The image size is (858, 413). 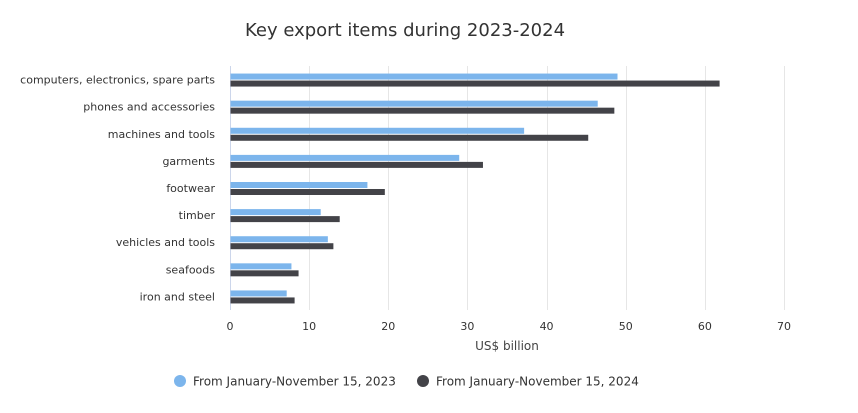 What do you see at coordinates (230, 326) in the screenshot?
I see `x-tick-label: 0` at bounding box center [230, 326].